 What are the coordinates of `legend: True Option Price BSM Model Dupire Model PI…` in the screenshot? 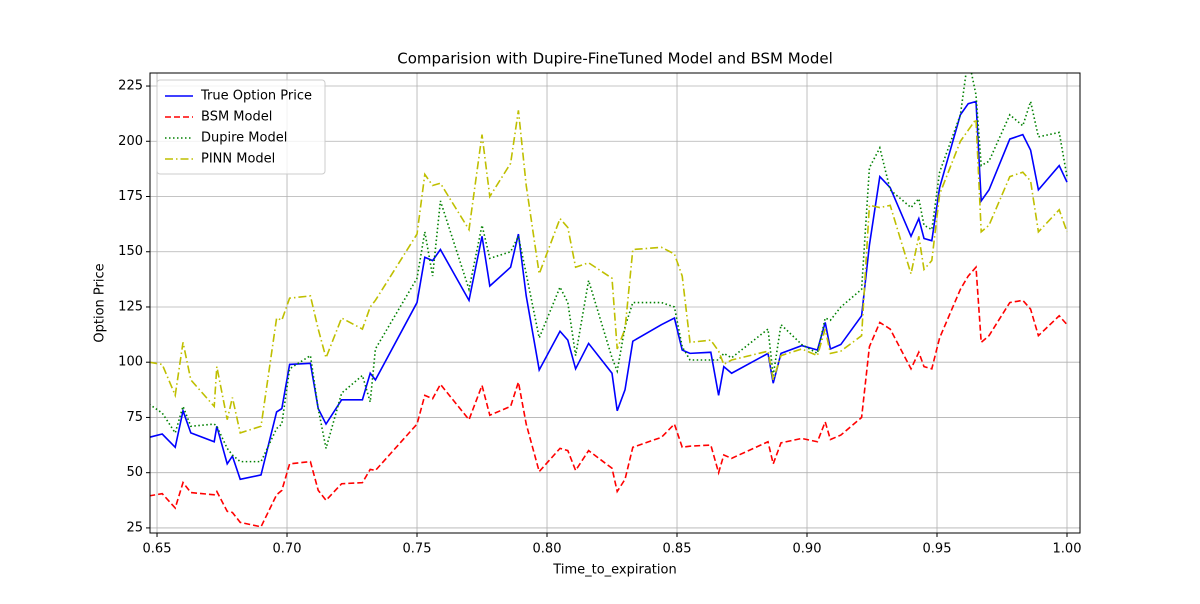 It's located at (241, 127).